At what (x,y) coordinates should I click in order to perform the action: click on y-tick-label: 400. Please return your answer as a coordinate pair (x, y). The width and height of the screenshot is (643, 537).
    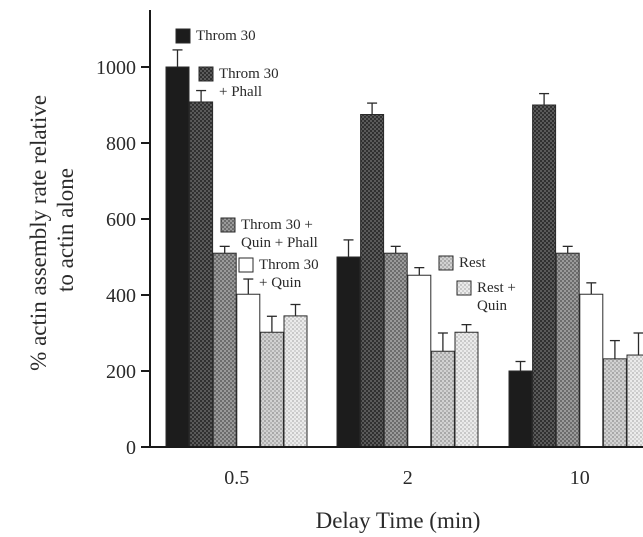
    Looking at the image, I should click on (121, 296).